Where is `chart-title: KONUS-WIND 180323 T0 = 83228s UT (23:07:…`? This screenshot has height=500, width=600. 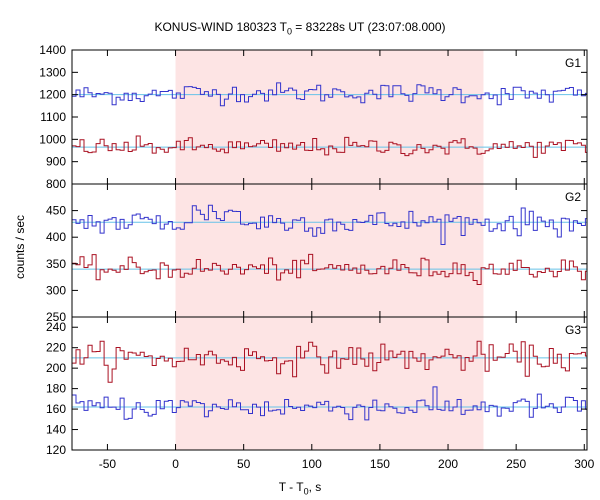 chart-title: KONUS-WIND 180323 T0 = 83228s UT (23:07:… is located at coordinates (300, 28).